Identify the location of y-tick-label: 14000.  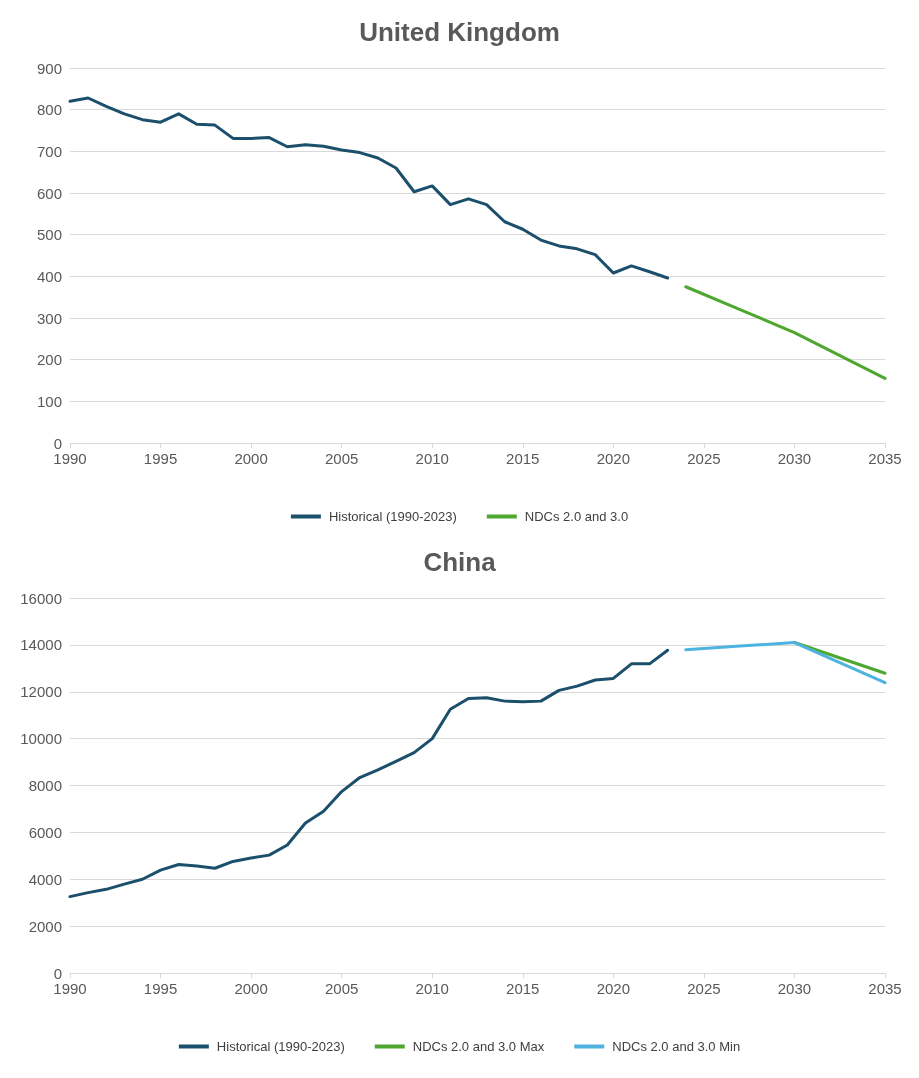
(41, 645).